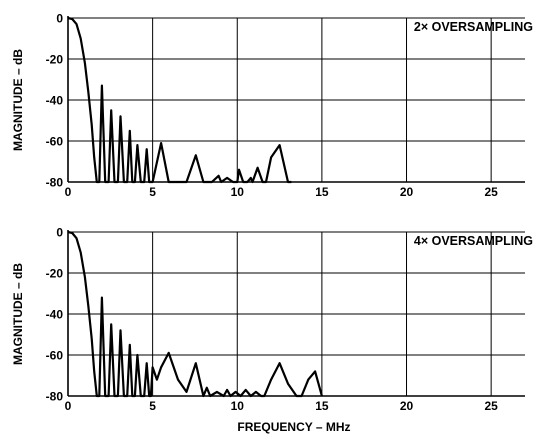 This screenshot has height=437, width=543. What do you see at coordinates (473, 241) in the screenshot?
I see `oversampling-annotation: 4× OVERSAMPLING` at bounding box center [473, 241].